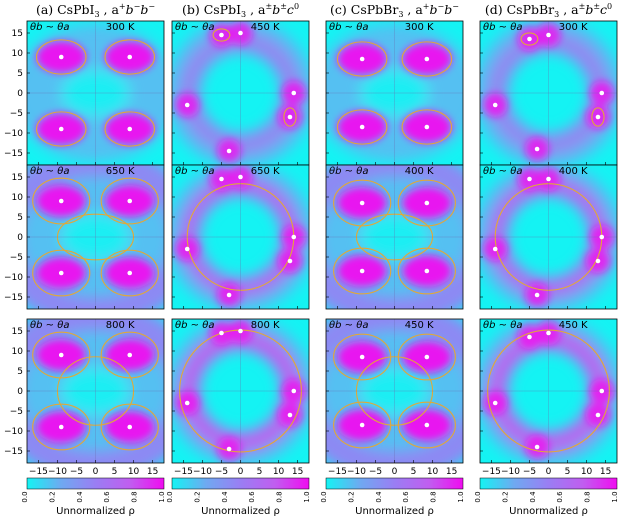 The height and width of the screenshot is (521, 635). I want to click on column-title: (c) CsPbBr3 , a+b−b−, so click(394, 10).